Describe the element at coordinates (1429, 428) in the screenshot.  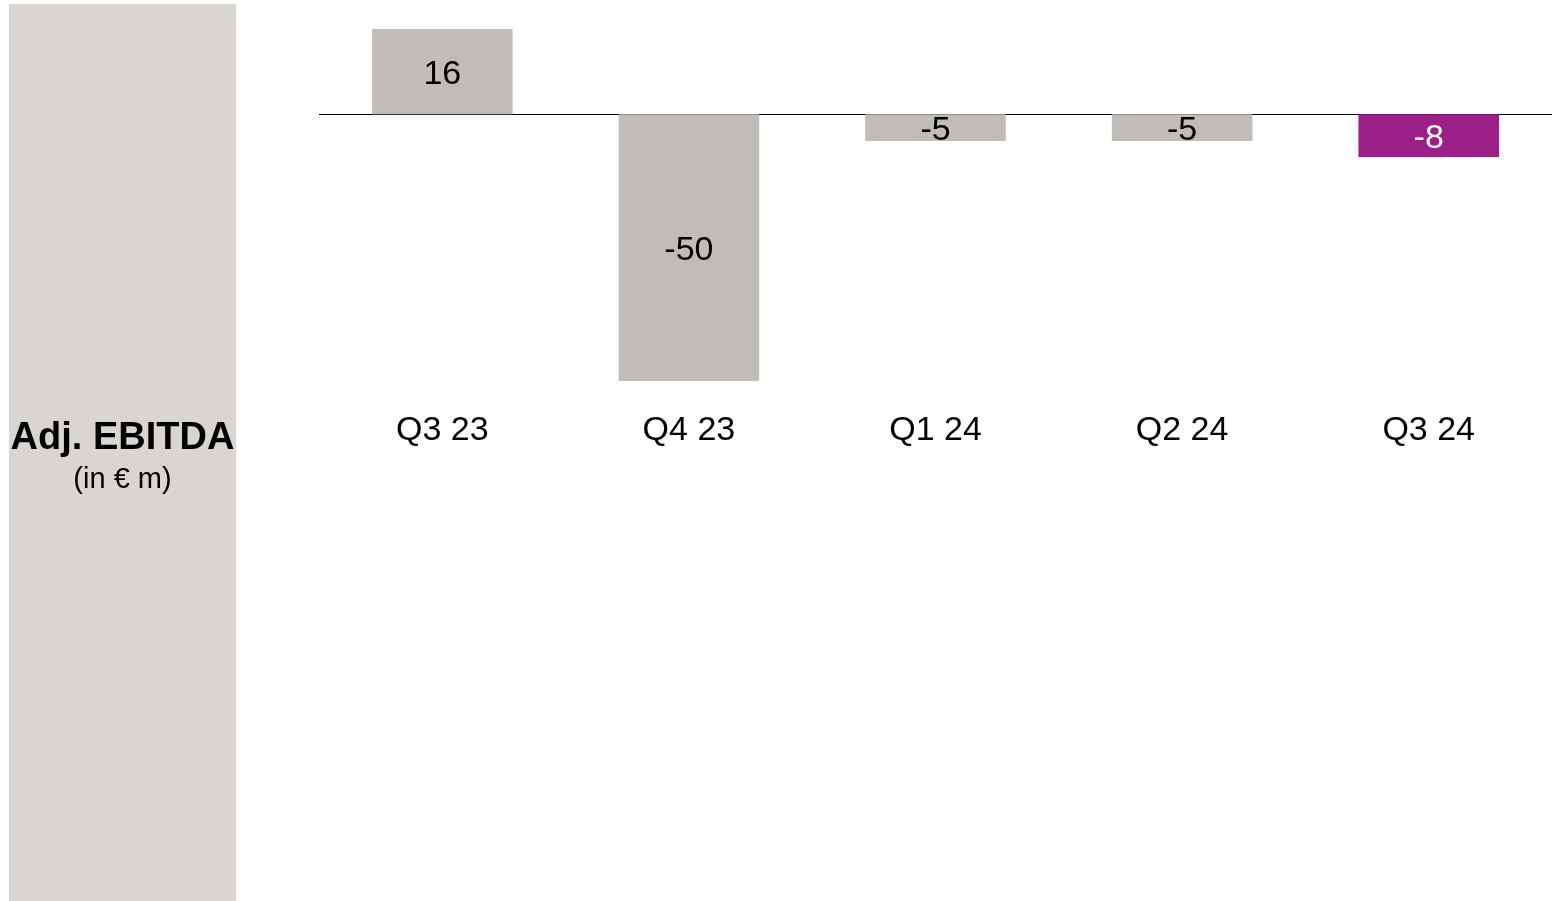
I see `x-tick-label: Q3 24` at that location.